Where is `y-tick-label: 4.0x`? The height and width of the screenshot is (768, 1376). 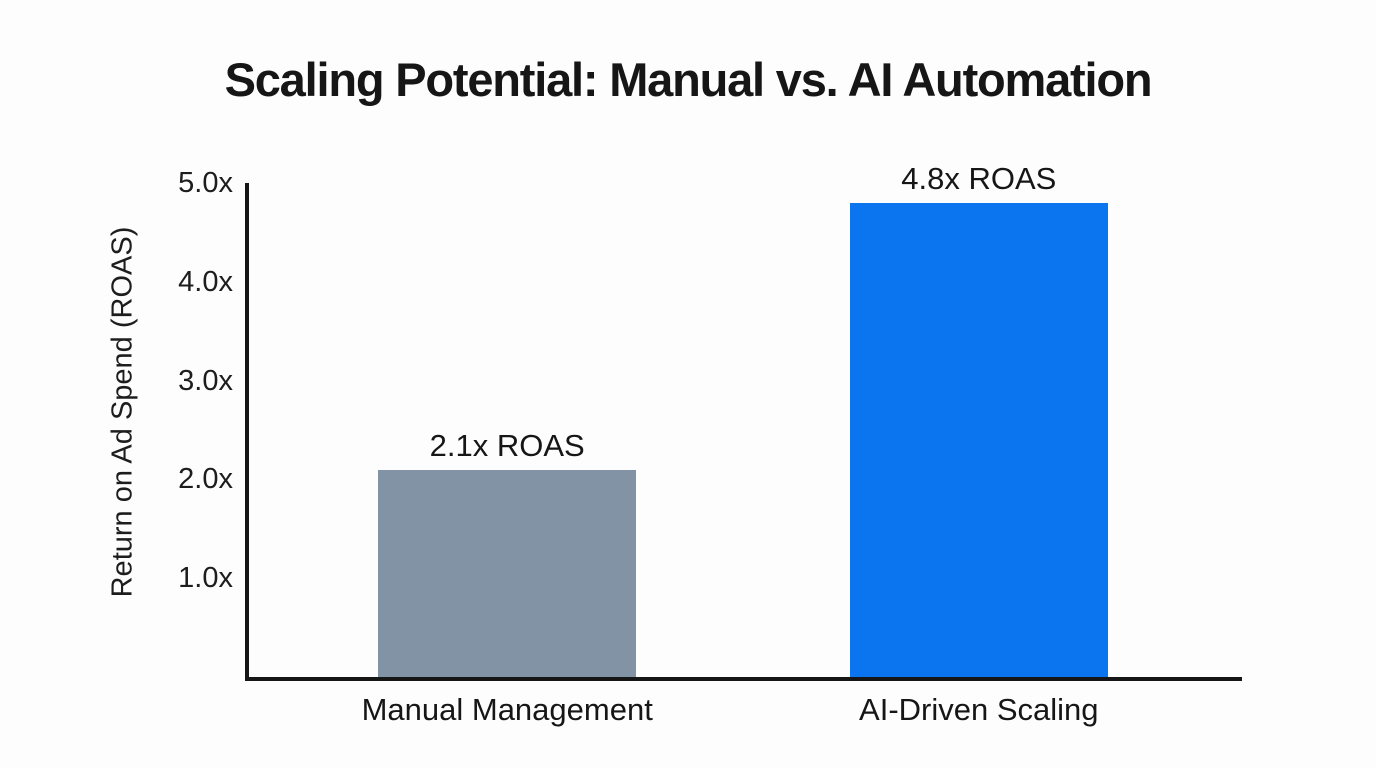 y-tick-label: 4.0x is located at coordinates (205, 281).